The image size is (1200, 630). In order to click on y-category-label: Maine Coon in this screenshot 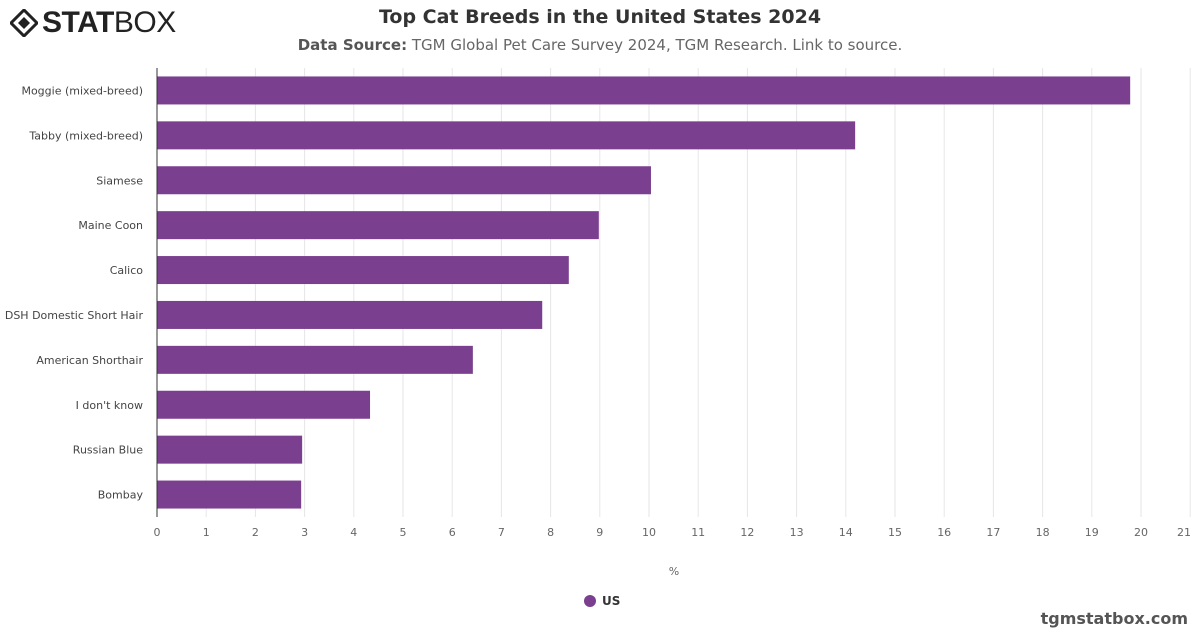, I will do `click(110, 225)`.